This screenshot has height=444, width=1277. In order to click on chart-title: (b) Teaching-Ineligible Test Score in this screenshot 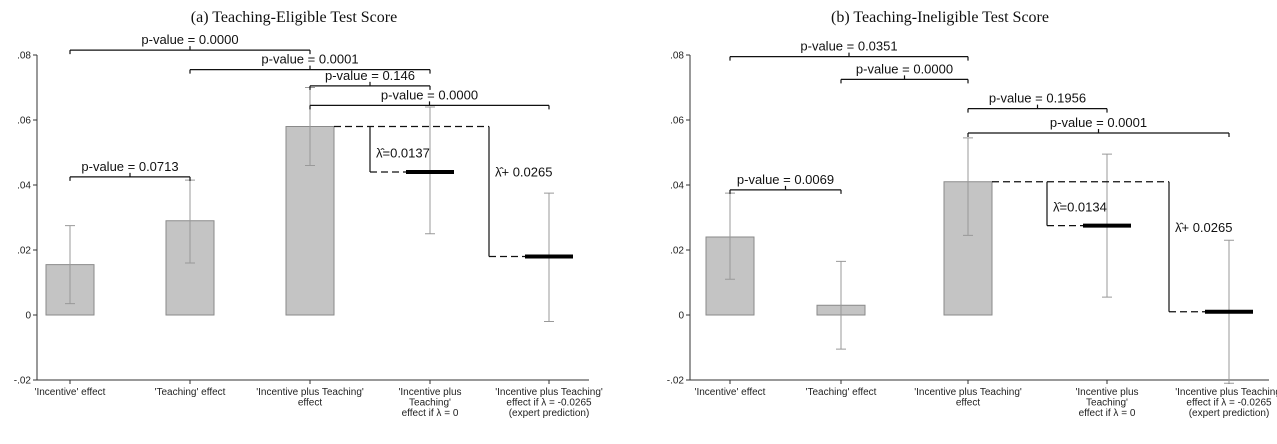, I will do `click(940, 17)`.